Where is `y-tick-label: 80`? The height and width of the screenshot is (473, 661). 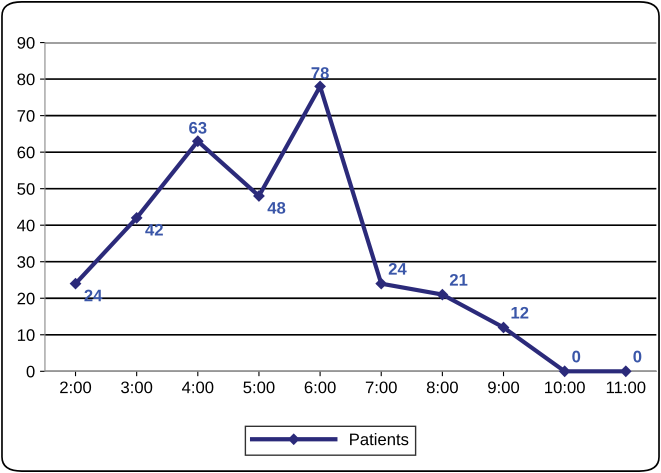
y-tick-label: 80 is located at coordinates (26, 79).